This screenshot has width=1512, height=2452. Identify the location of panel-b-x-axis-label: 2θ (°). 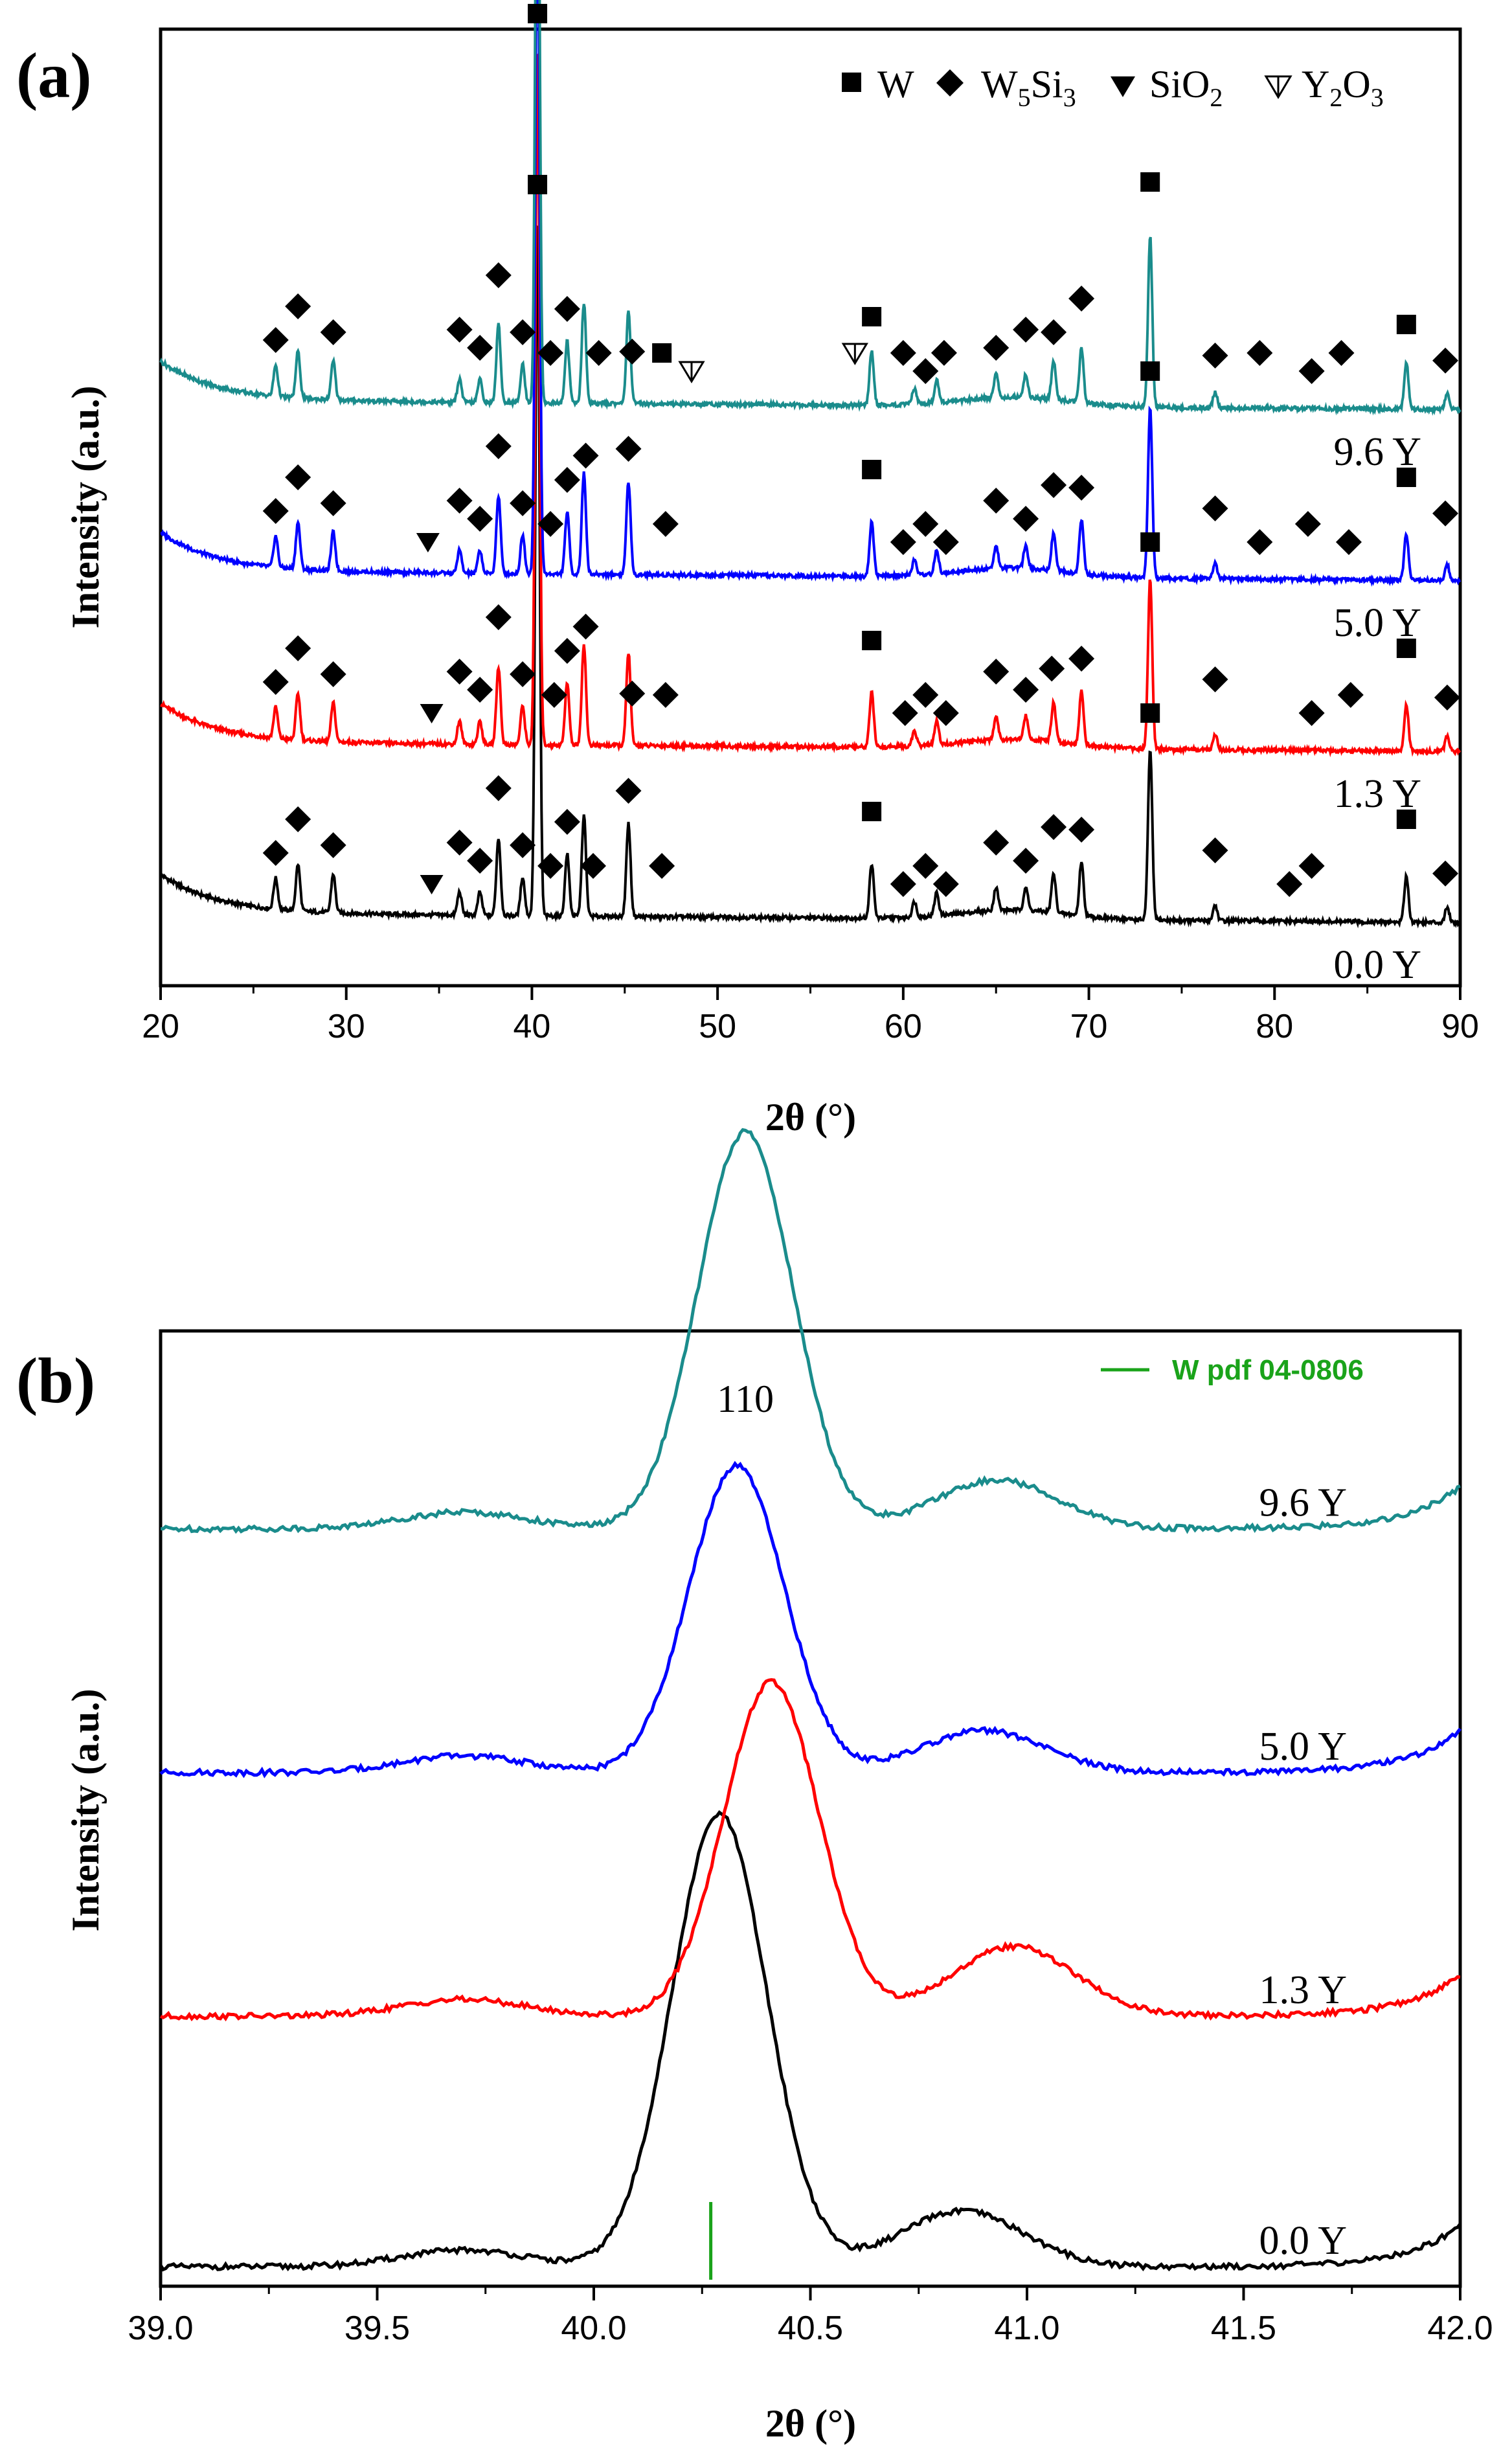
(811, 2423).